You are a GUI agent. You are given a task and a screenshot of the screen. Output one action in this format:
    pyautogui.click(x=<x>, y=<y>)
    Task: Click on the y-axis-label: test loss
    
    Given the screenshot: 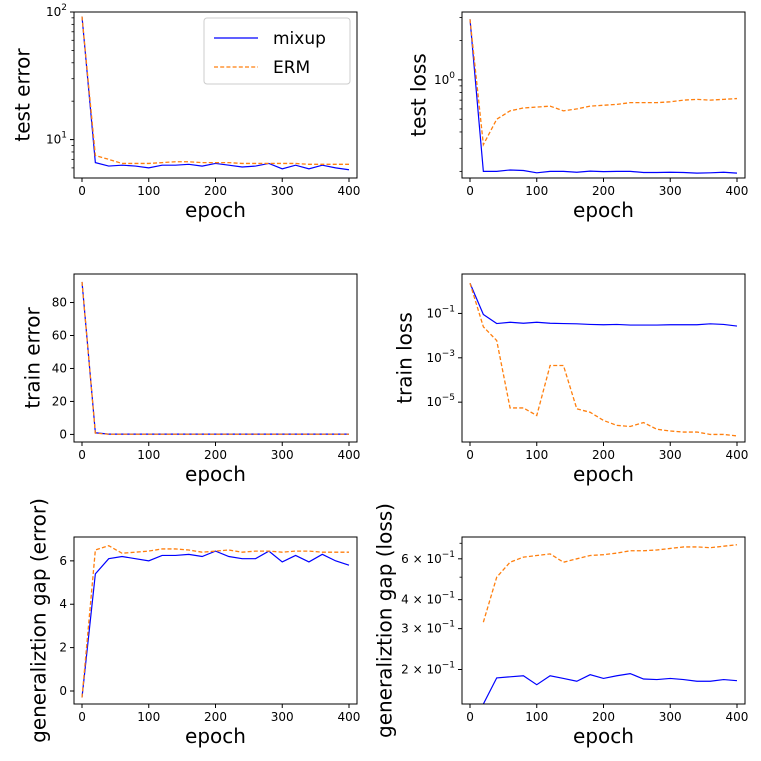 What is the action you would take?
    pyautogui.click(x=419, y=94)
    